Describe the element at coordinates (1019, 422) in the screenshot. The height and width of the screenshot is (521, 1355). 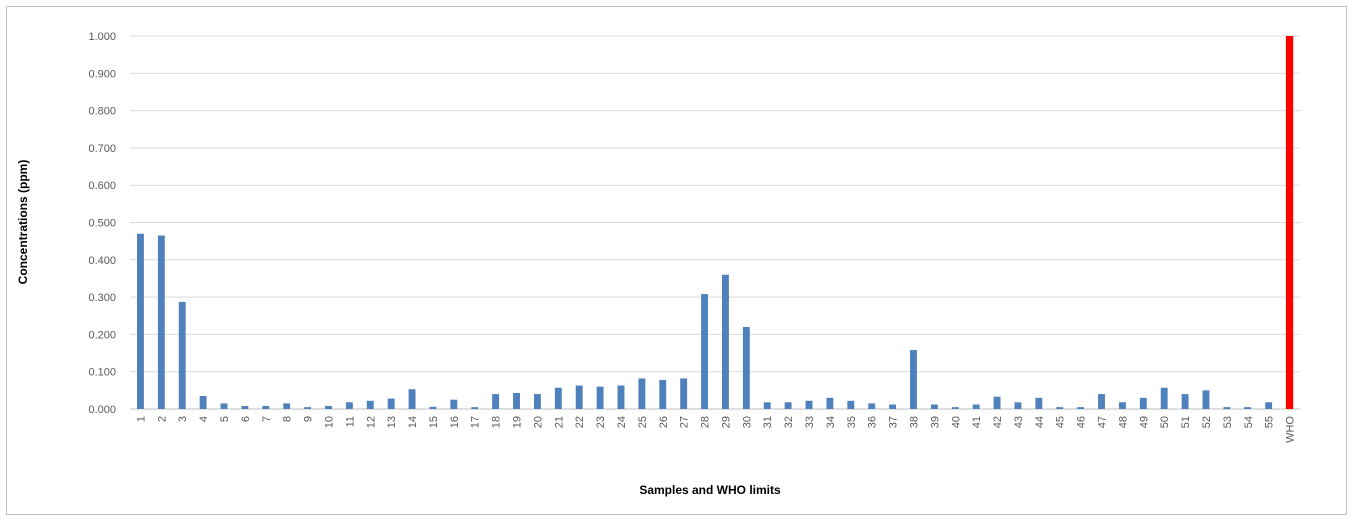
I see `x-tick-label: 43` at that location.